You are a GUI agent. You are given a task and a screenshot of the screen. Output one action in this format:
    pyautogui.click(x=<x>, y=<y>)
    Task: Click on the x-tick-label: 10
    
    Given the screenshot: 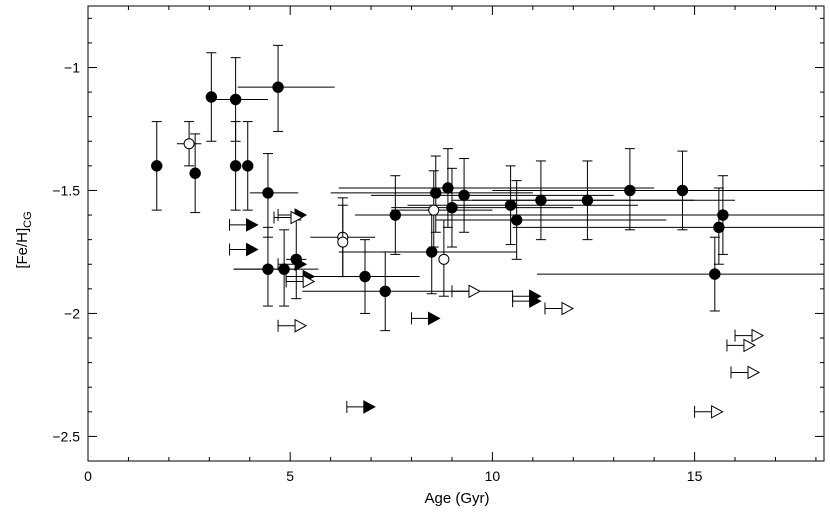 What is the action you would take?
    pyautogui.click(x=493, y=476)
    